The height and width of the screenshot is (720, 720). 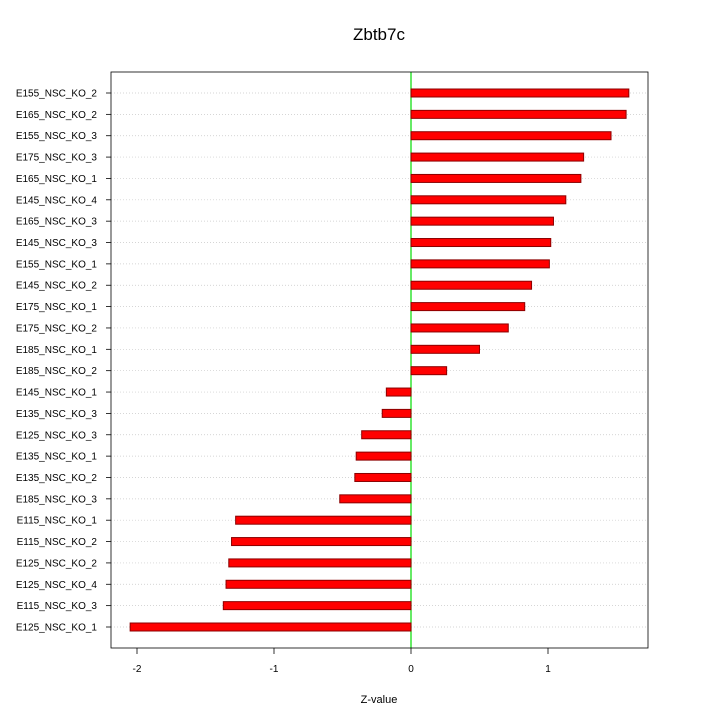 What do you see at coordinates (57, 328) in the screenshot?
I see `category-label: E175_NSC_KO_2` at bounding box center [57, 328].